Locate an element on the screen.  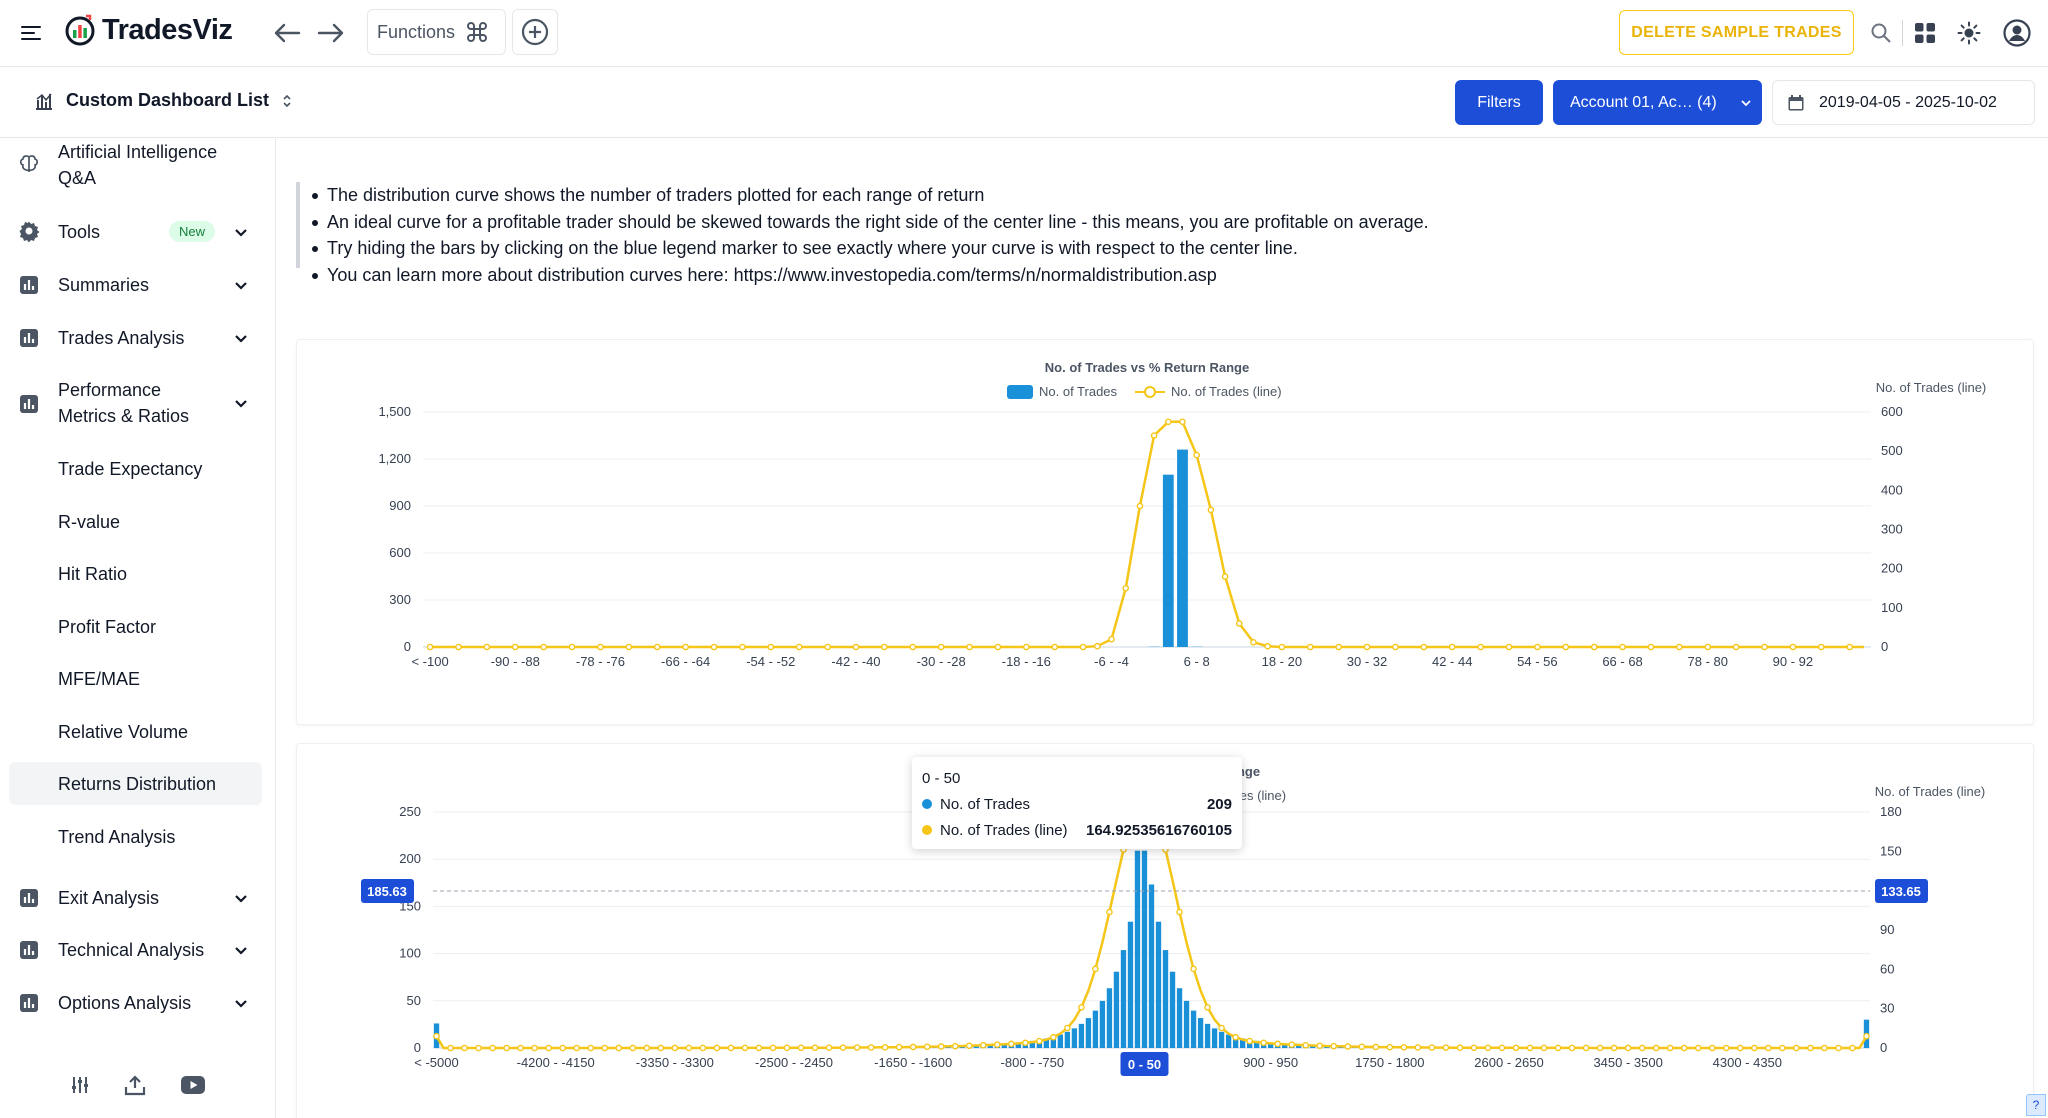
forward-arrow-icon is located at coordinates (331, 33).